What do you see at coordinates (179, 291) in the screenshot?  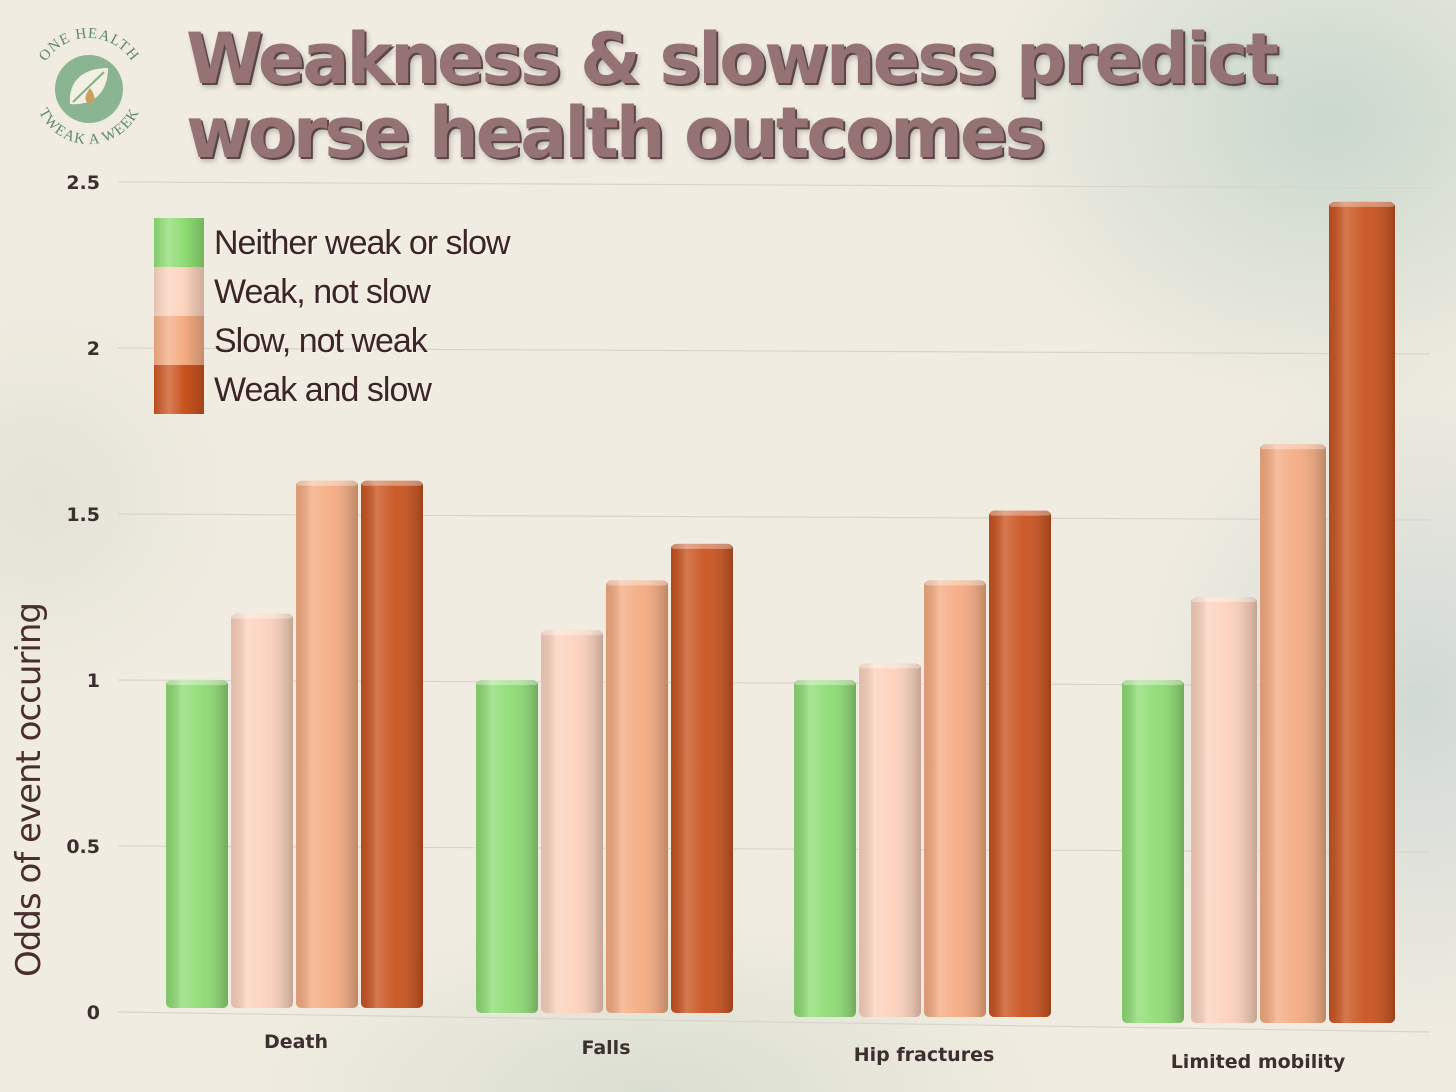 I see `legend-swatch-weak-not-slow` at bounding box center [179, 291].